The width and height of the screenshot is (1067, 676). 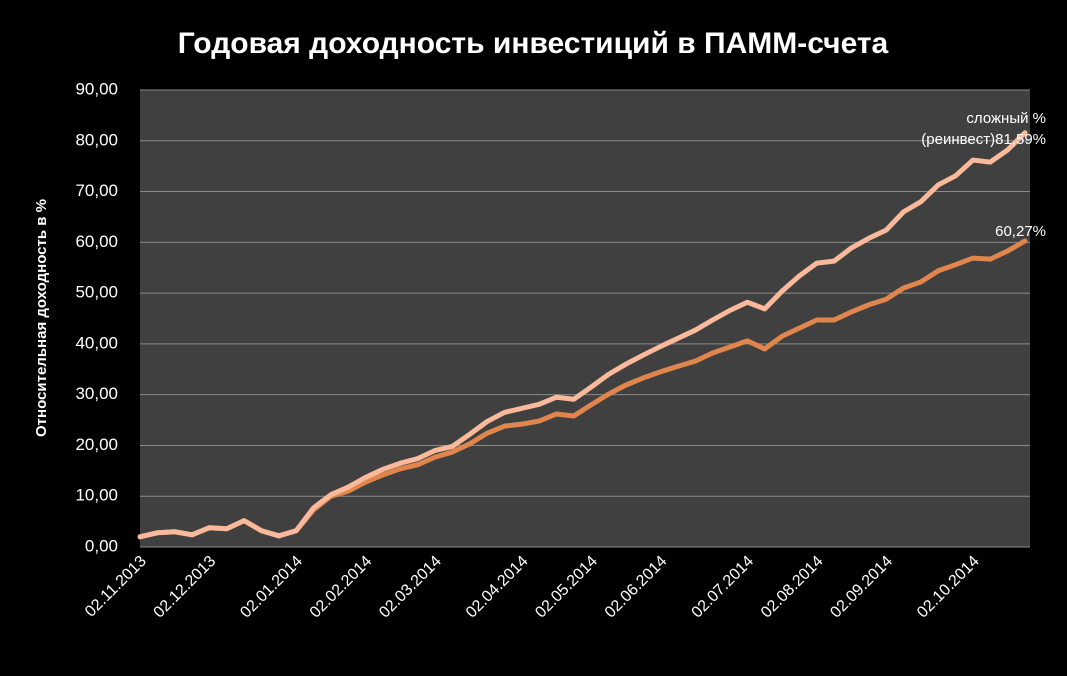 I want to click on value-label: 81,59%, so click(x=1020, y=139).